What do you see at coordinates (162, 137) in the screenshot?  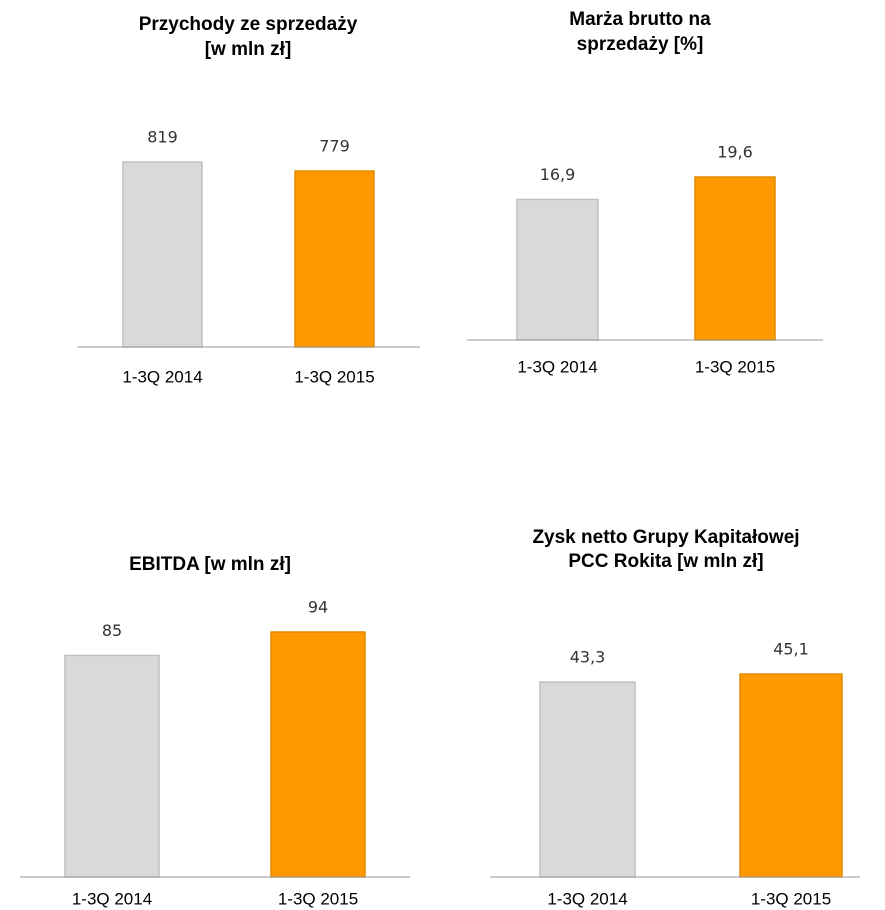 I see `value-label: 819` at bounding box center [162, 137].